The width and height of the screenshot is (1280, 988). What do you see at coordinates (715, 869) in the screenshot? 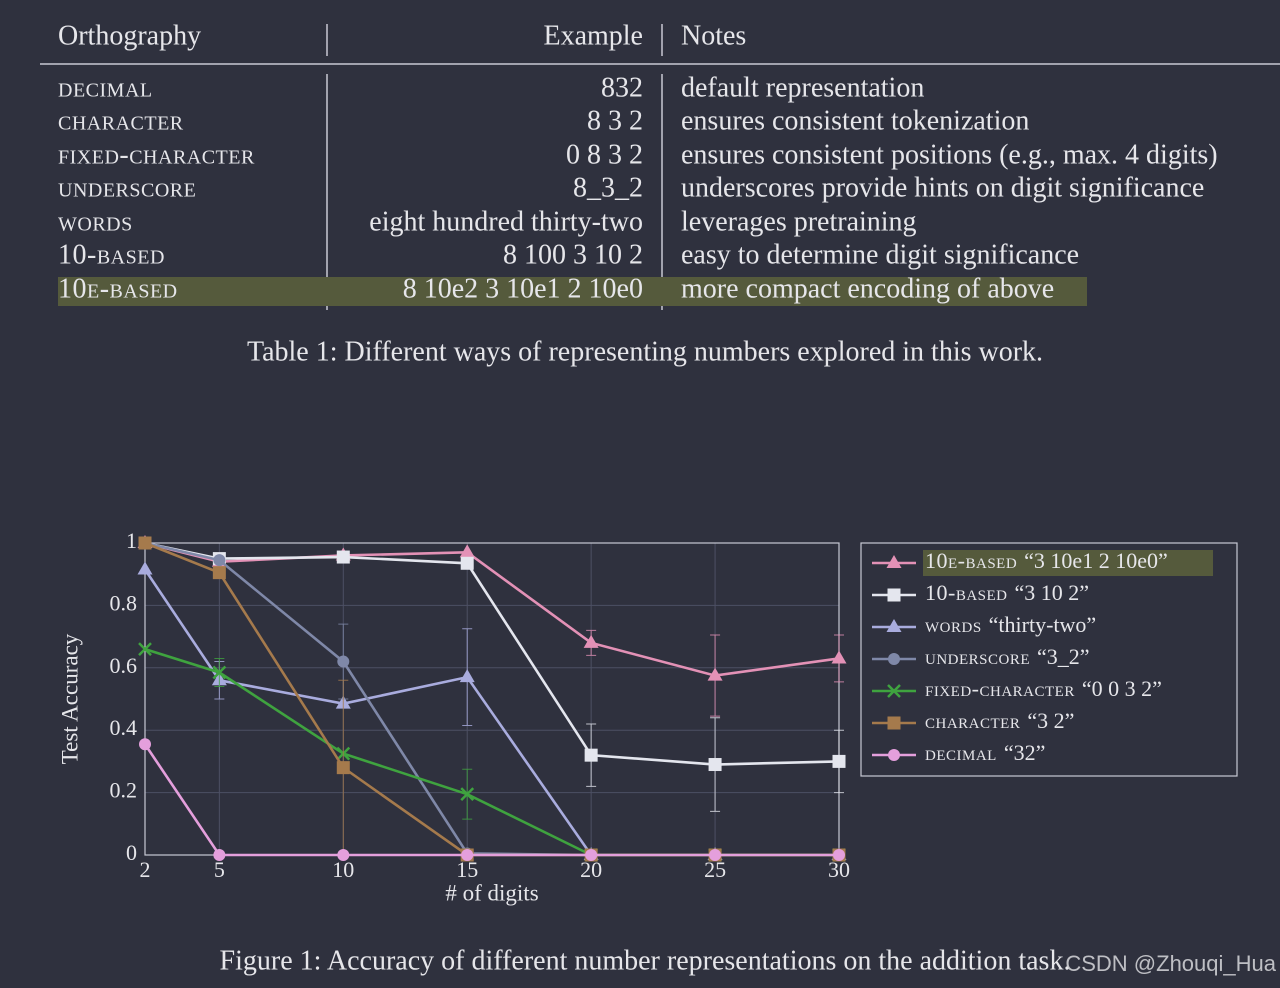
I see `x-tick-label: 25` at bounding box center [715, 869].